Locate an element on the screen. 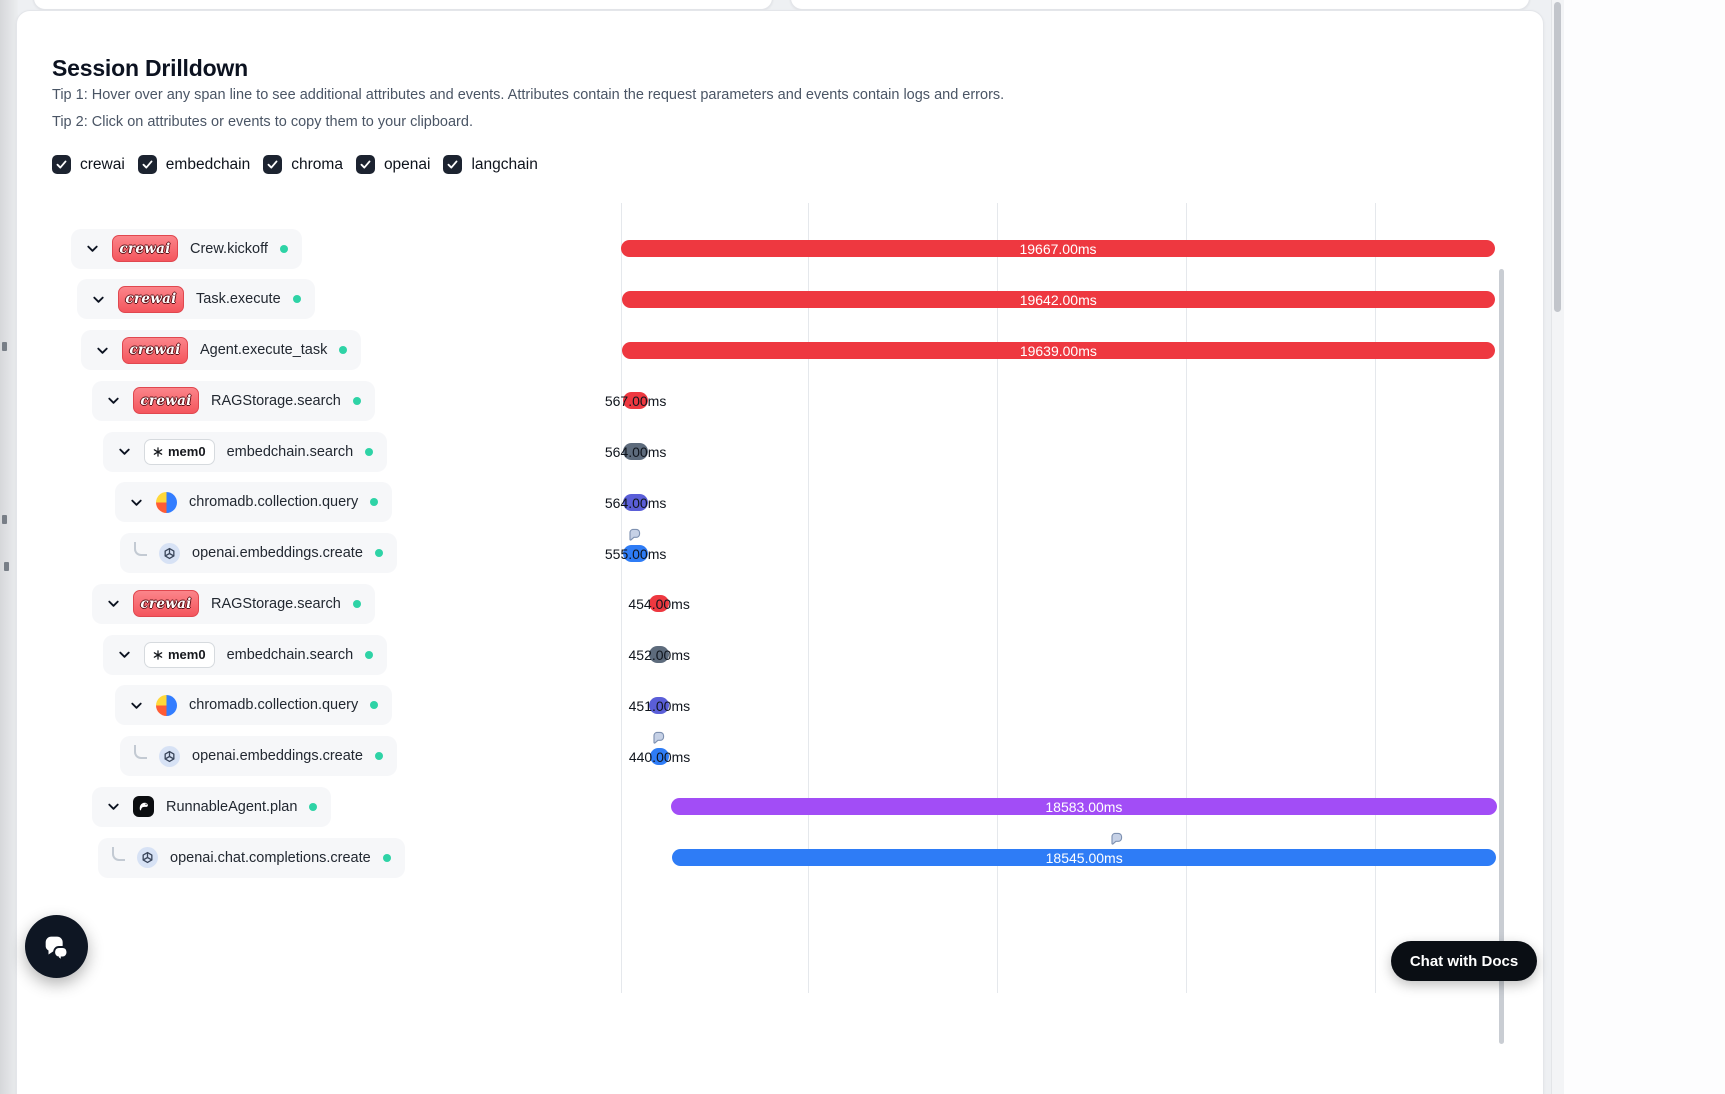 This screenshot has width=1725, height=1094. span-name: Task.execute is located at coordinates (238, 299).